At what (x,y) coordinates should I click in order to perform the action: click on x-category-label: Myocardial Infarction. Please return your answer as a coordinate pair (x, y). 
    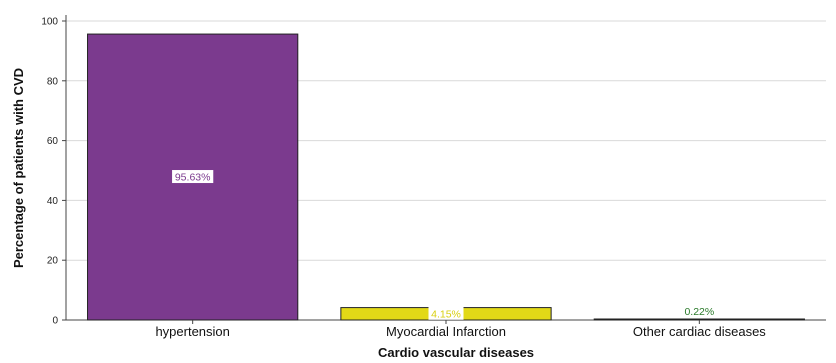
    Looking at the image, I should click on (446, 331).